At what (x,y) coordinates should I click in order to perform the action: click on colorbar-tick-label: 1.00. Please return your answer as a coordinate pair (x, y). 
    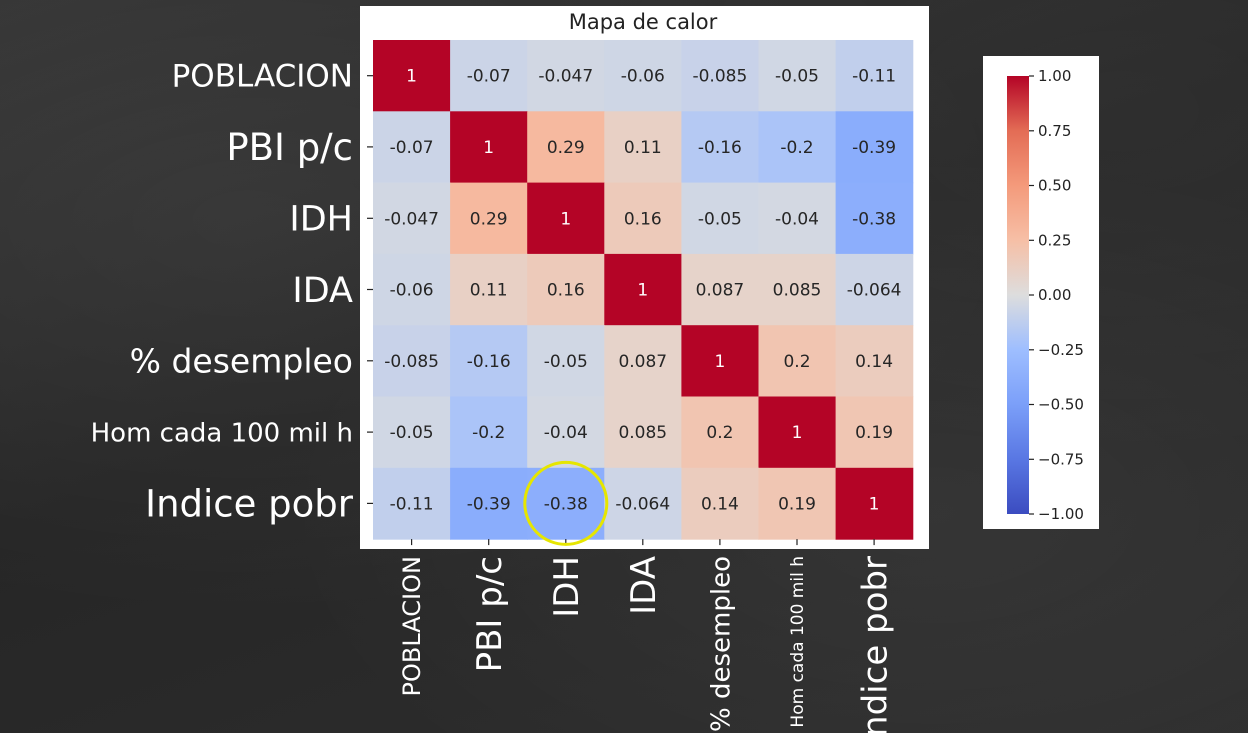
    Looking at the image, I should click on (1054, 76).